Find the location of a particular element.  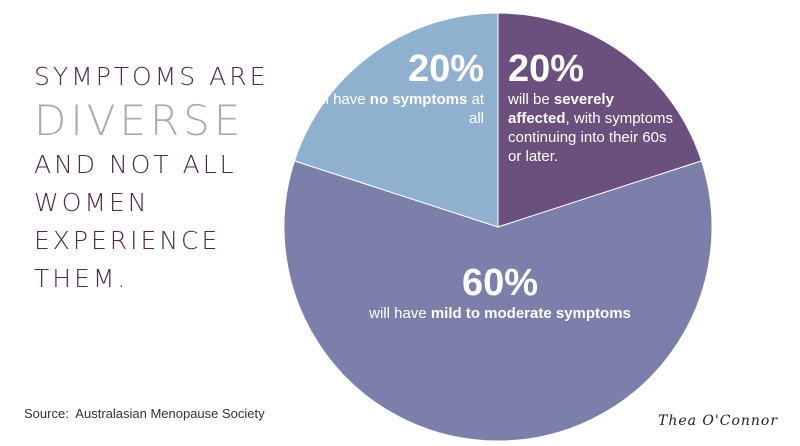

slice-percent-severe: 20% is located at coordinates (546, 69).